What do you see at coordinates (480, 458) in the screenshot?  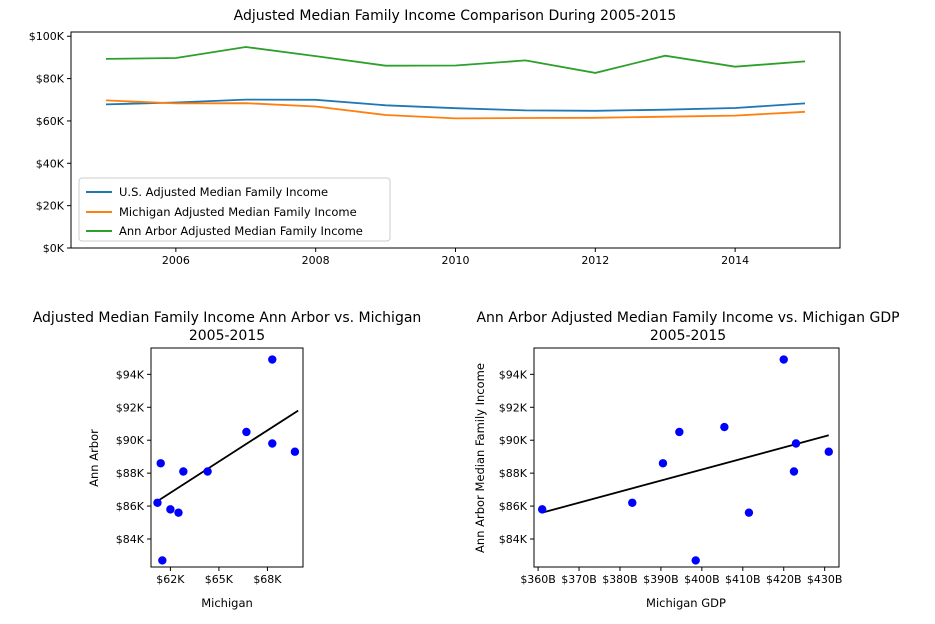 I see `scatter-gdp-ylabel: Ann Arbor Median Family Income` at bounding box center [480, 458].